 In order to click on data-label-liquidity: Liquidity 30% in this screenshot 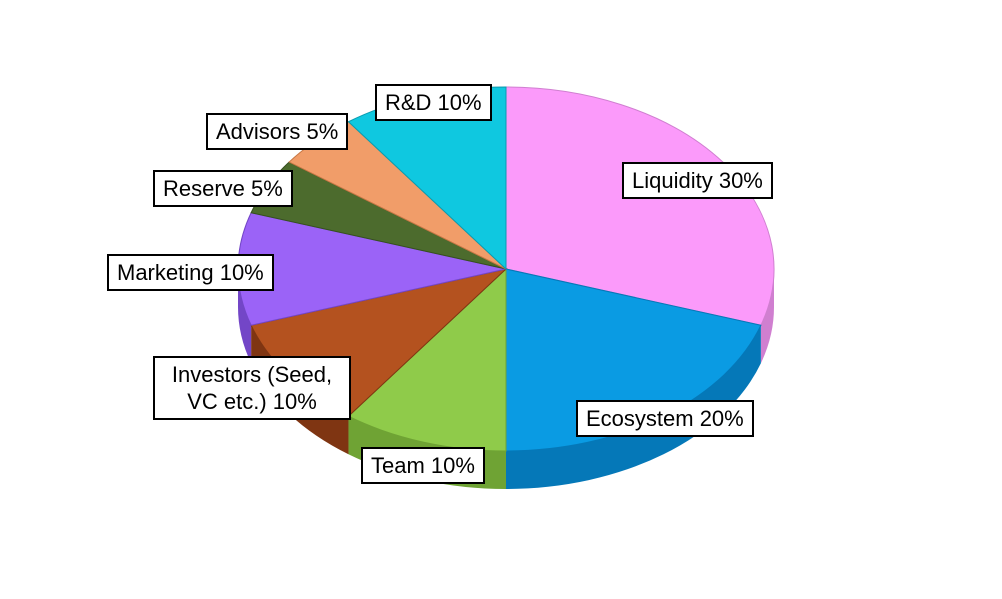, I will do `click(697, 180)`.